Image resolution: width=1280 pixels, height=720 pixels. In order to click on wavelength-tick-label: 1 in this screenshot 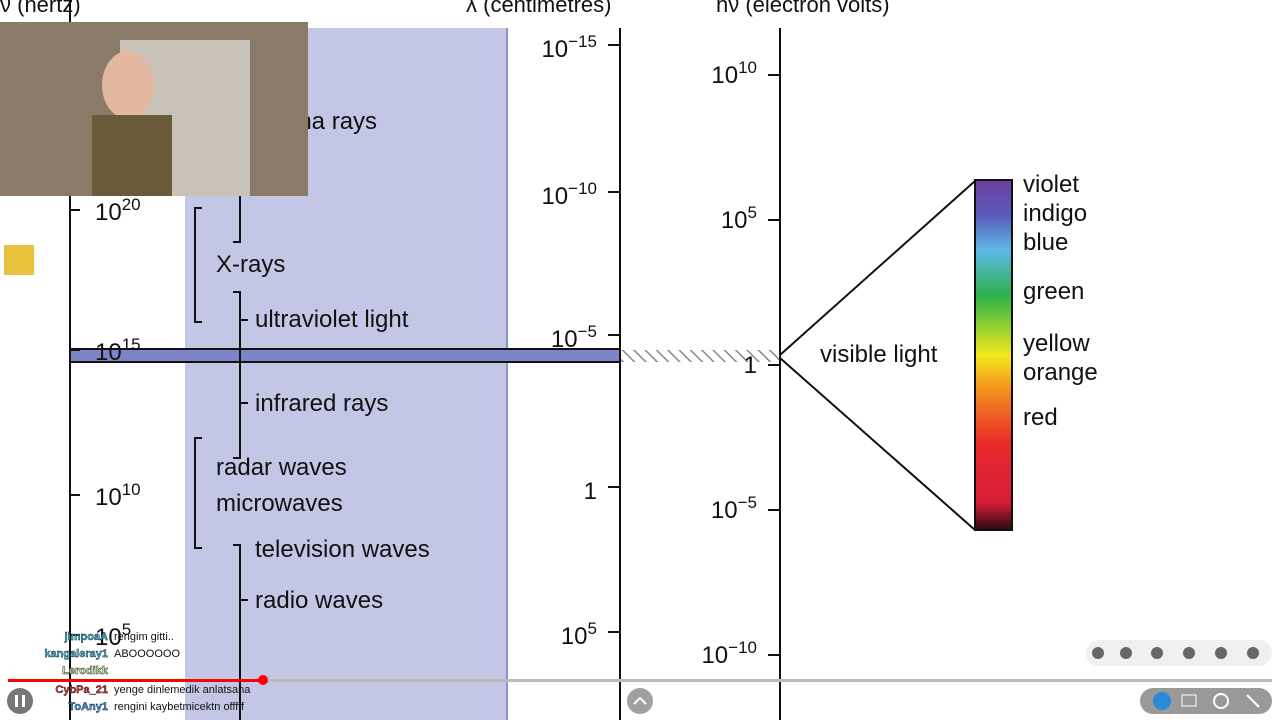, I will do `click(590, 491)`.